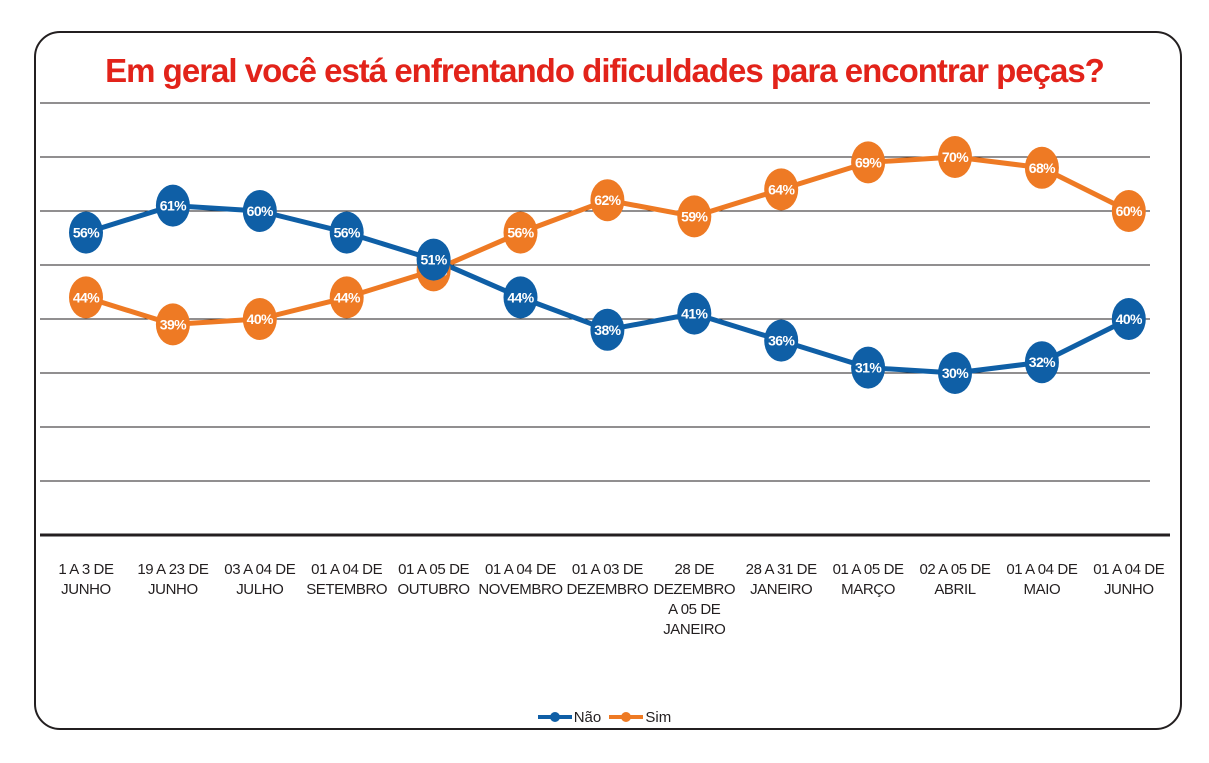 Image resolution: width=1209 pixels, height=763 pixels. Describe the element at coordinates (1129, 580) in the screenshot. I see `x-tick-label: 01 A 04 DE JUNHO` at that location.